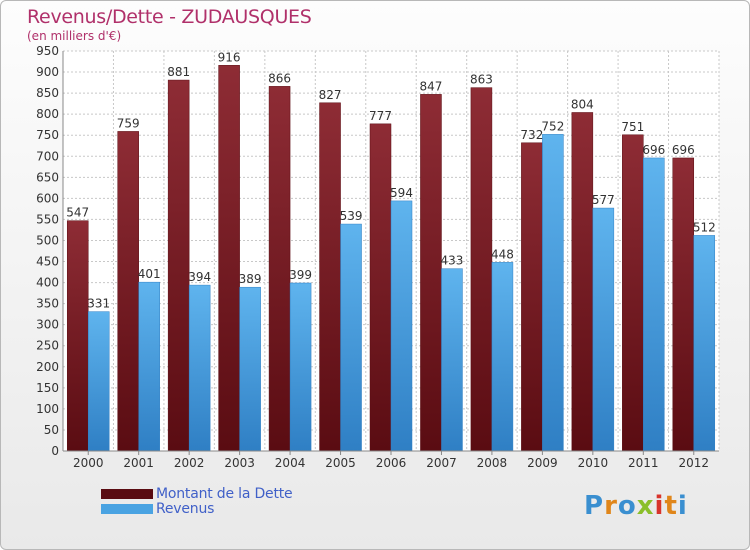 The width and height of the screenshot is (750, 550). Describe the element at coordinates (279, 78) in the screenshot. I see `data-label-debt: 866` at that location.